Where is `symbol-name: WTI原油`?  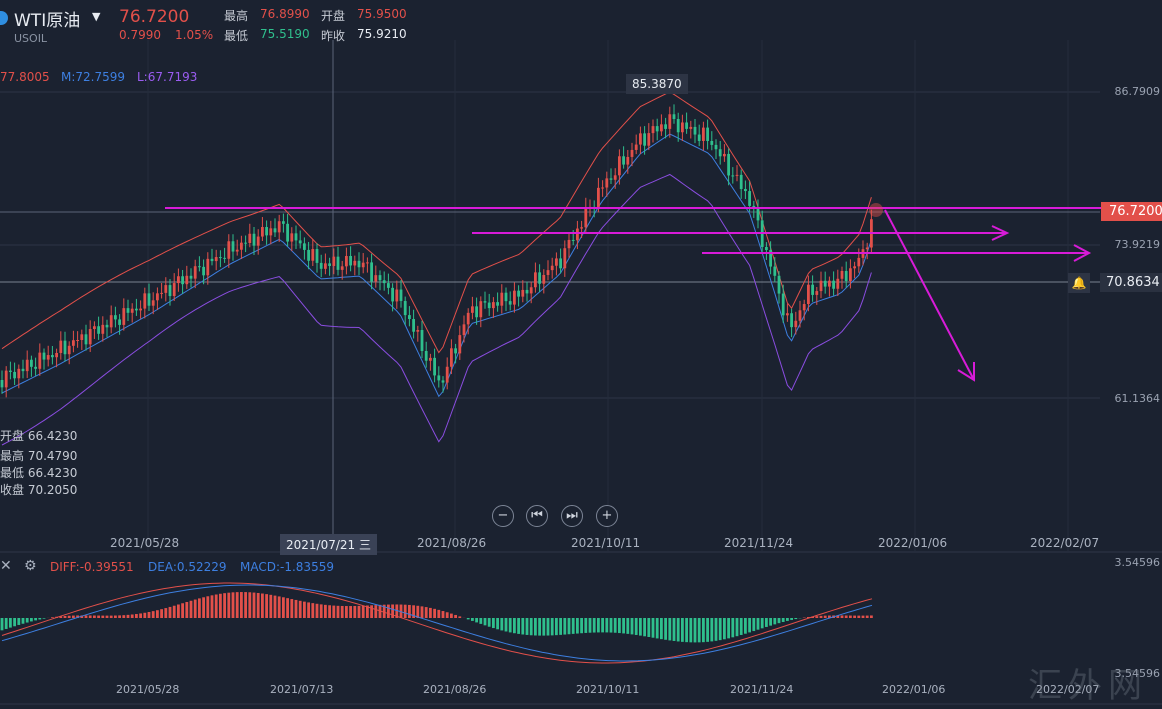 symbol-name: WTI原油 is located at coordinates (47, 21).